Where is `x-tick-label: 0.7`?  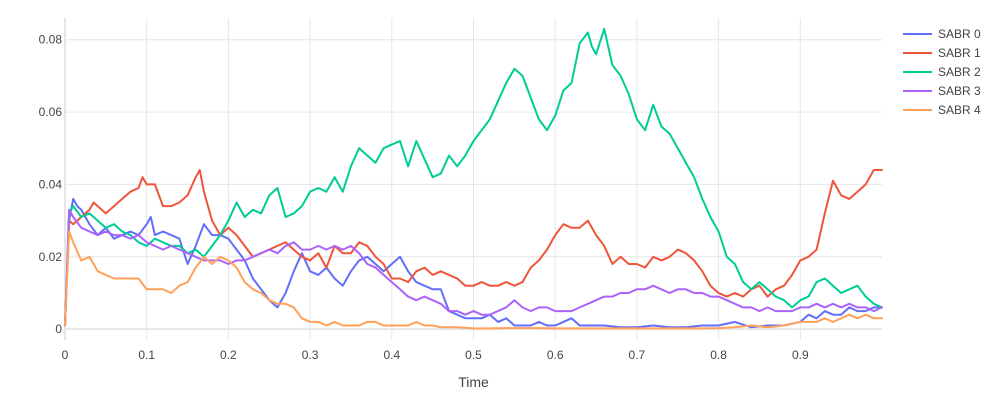
x-tick-label: 0.7 is located at coordinates (637, 355).